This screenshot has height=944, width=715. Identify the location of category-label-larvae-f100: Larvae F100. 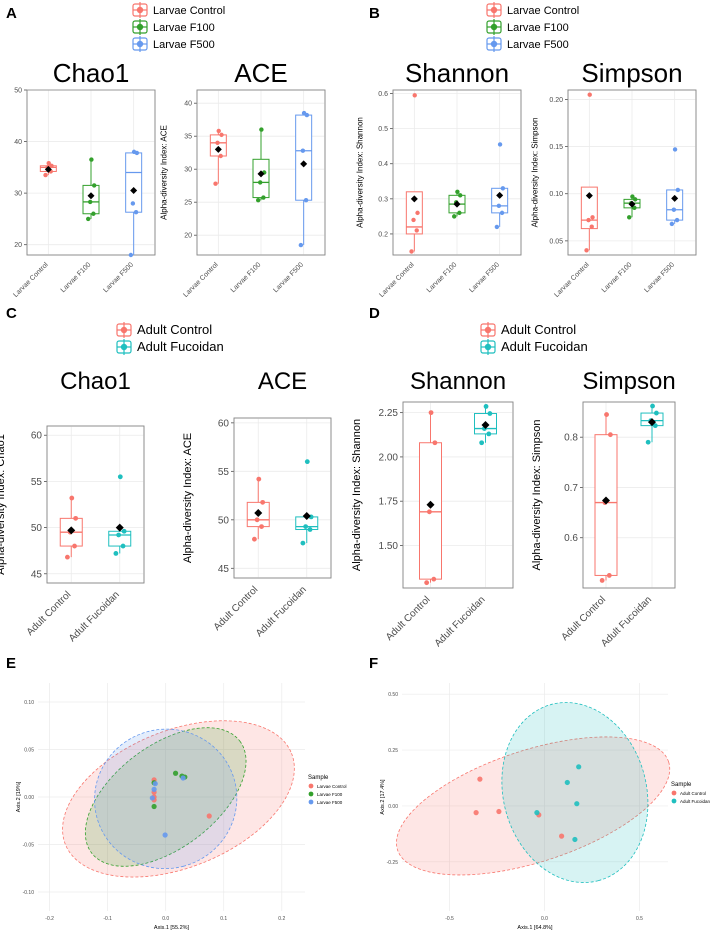
(246, 277).